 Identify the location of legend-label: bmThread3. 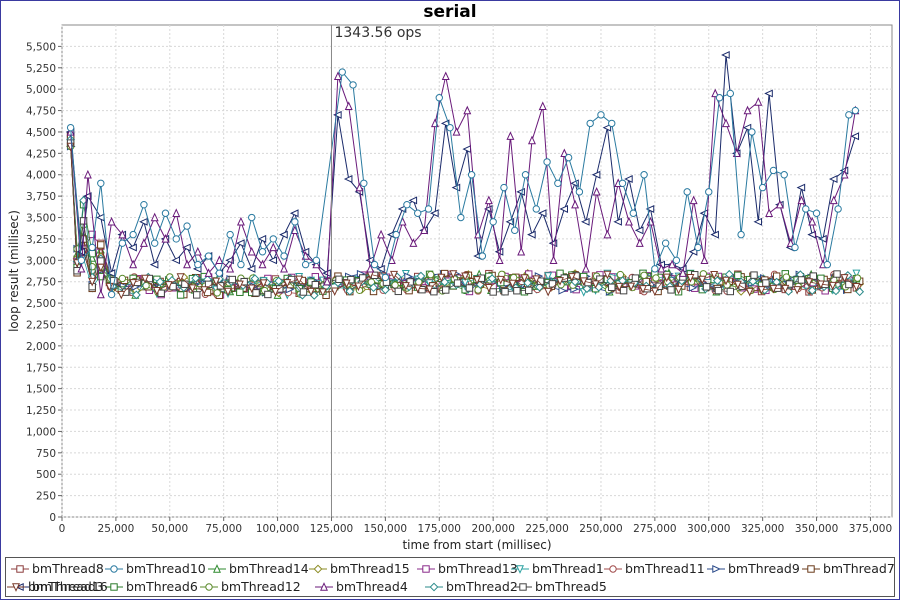
(68, 586).